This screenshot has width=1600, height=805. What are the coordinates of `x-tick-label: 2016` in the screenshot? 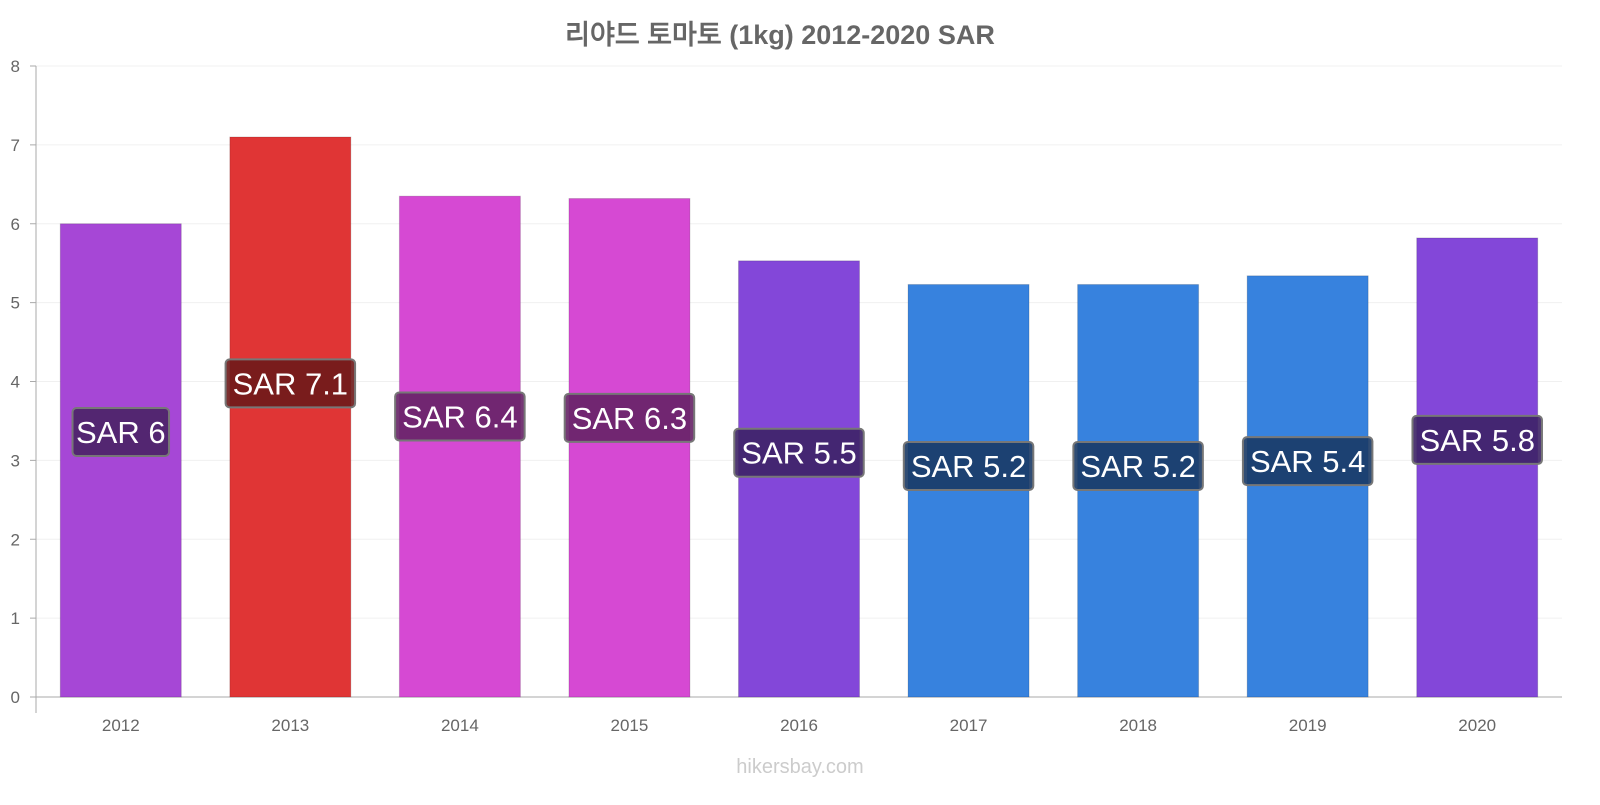 It's located at (799, 725).